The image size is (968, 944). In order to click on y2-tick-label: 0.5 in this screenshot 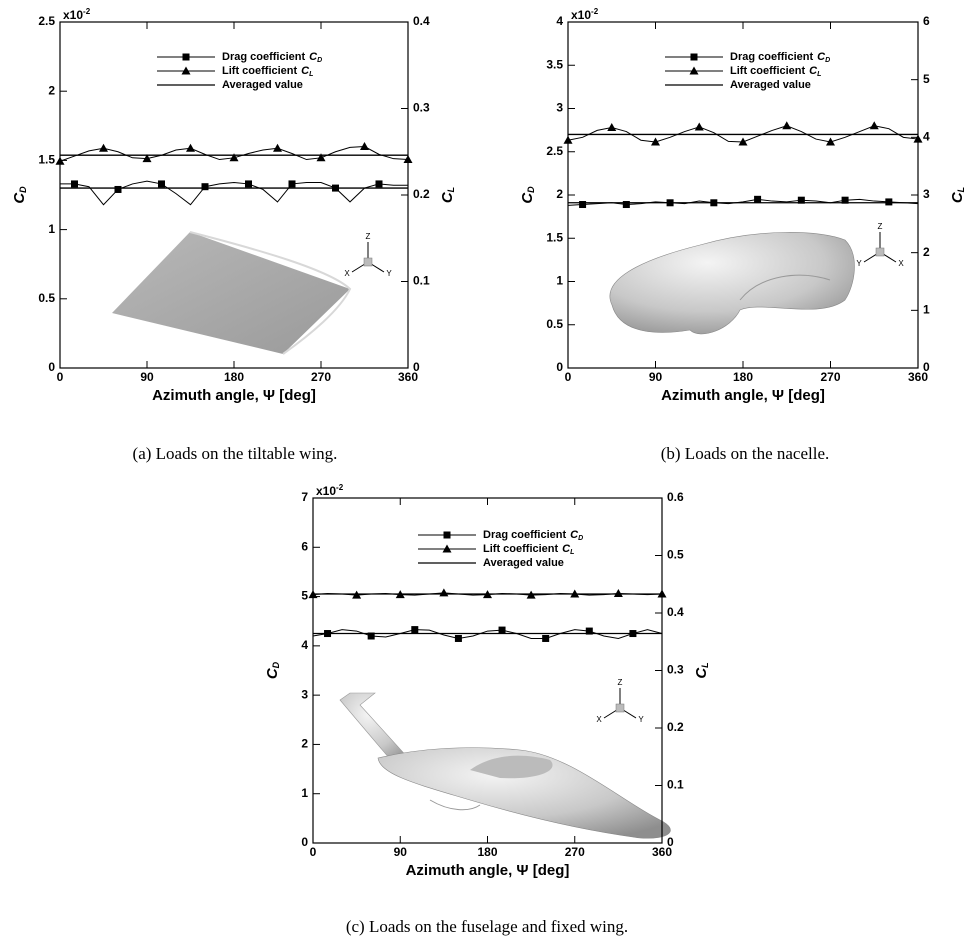, I will do `click(675, 555)`.